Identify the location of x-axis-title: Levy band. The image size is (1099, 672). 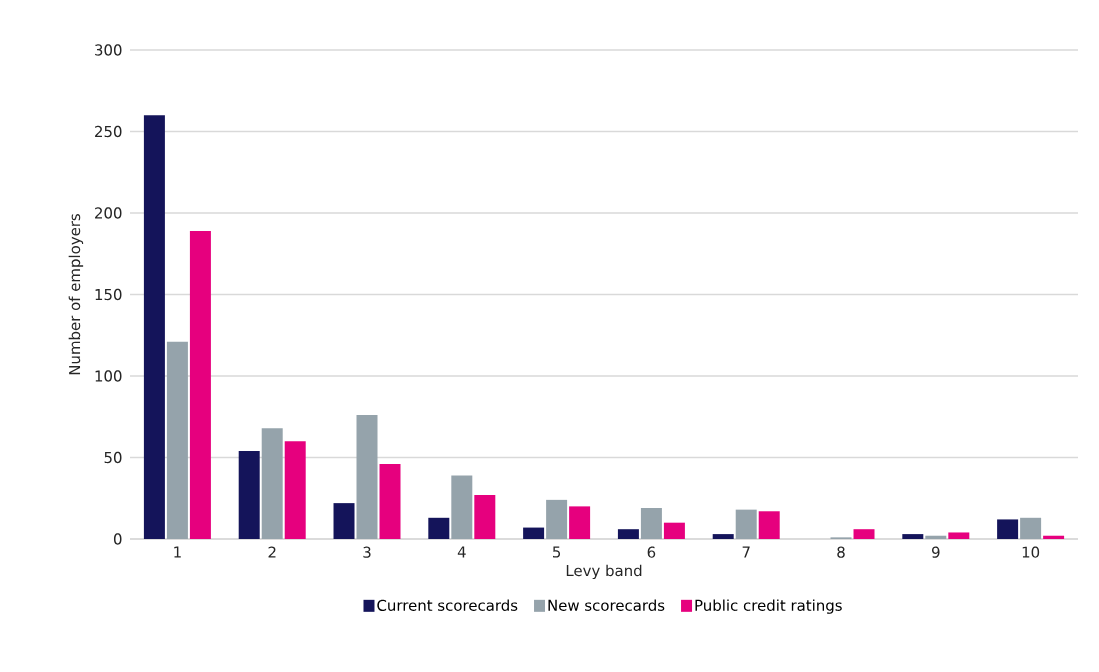
(604, 572).